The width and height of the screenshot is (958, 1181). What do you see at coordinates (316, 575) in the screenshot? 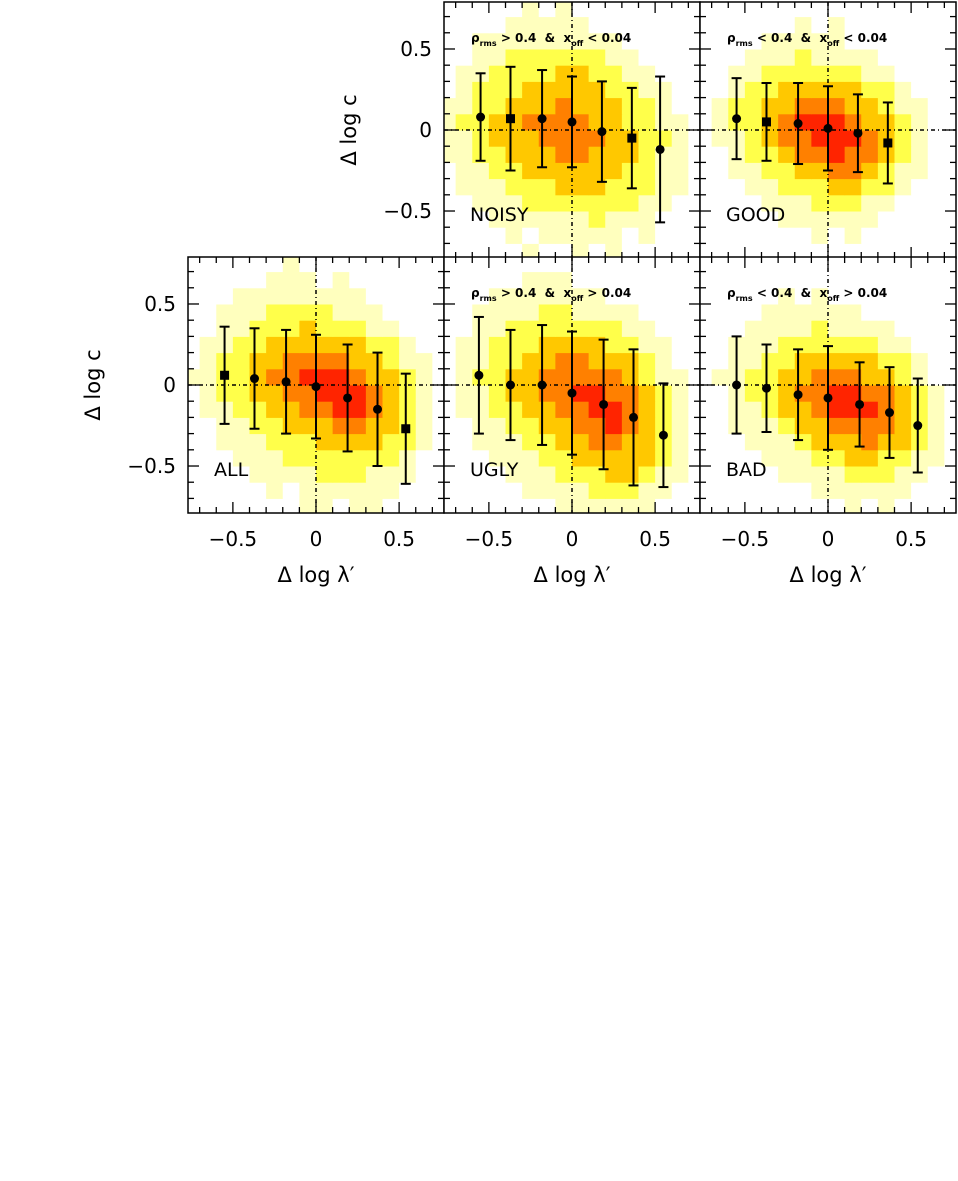
I see `x-axis-label: Δ log λ′` at bounding box center [316, 575].